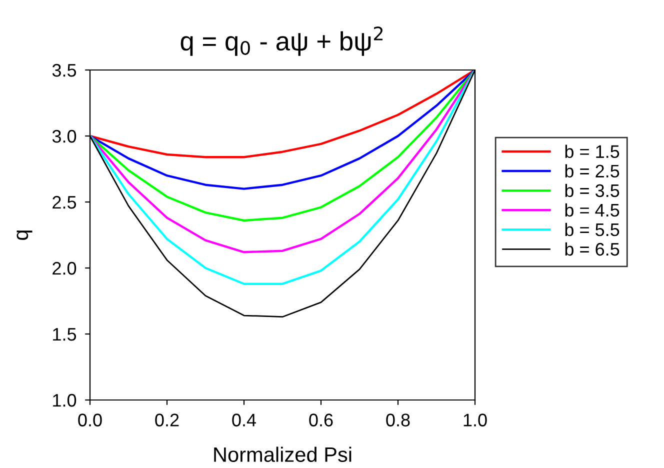 Image resolution: width=664 pixels, height=468 pixels. I want to click on x-tick-label: 0.2, so click(167, 420).